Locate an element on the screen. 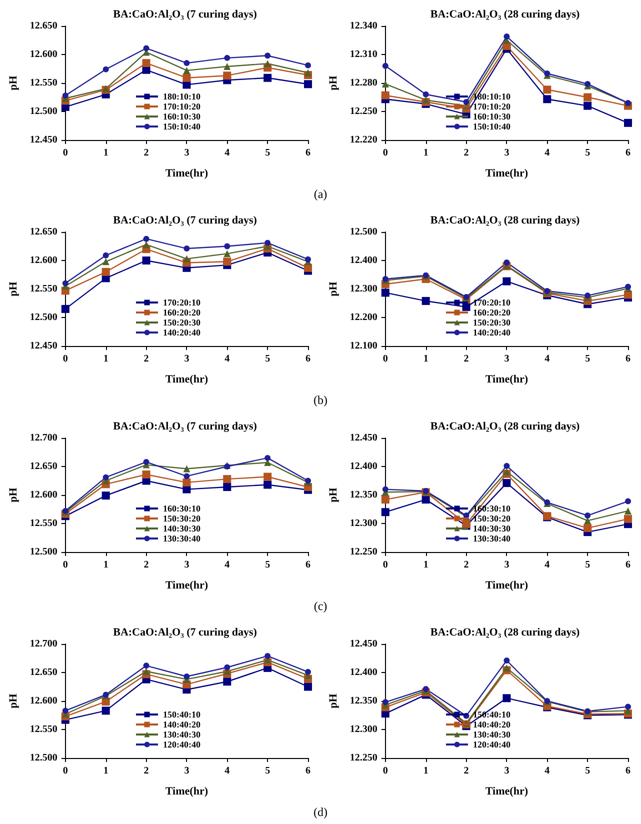  legend-label: 130:40:30 is located at coordinates (492, 735).